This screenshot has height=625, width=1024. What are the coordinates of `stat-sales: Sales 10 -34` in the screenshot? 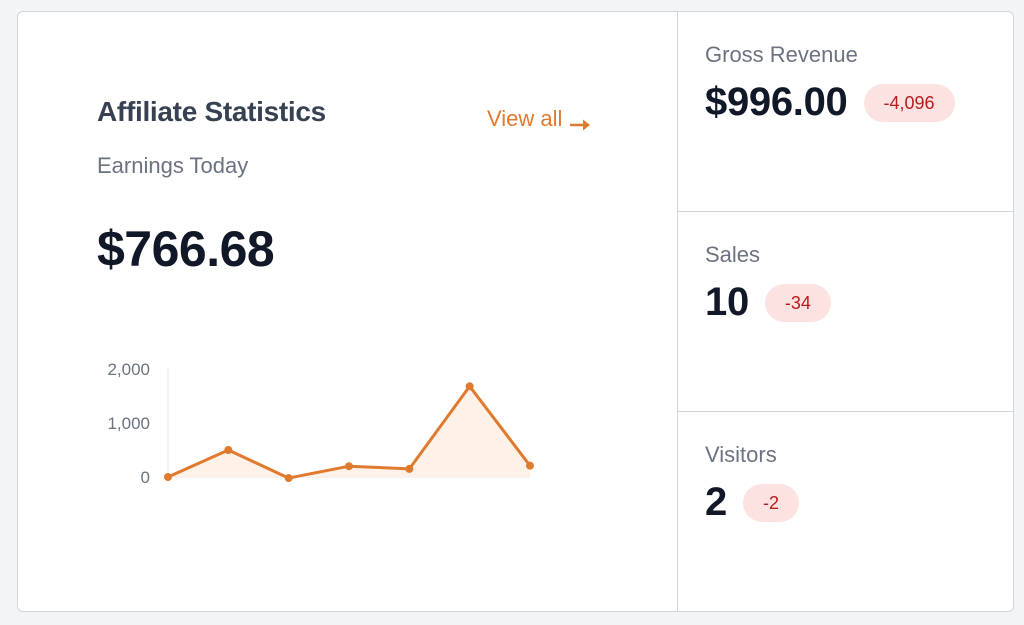 It's located at (845, 312).